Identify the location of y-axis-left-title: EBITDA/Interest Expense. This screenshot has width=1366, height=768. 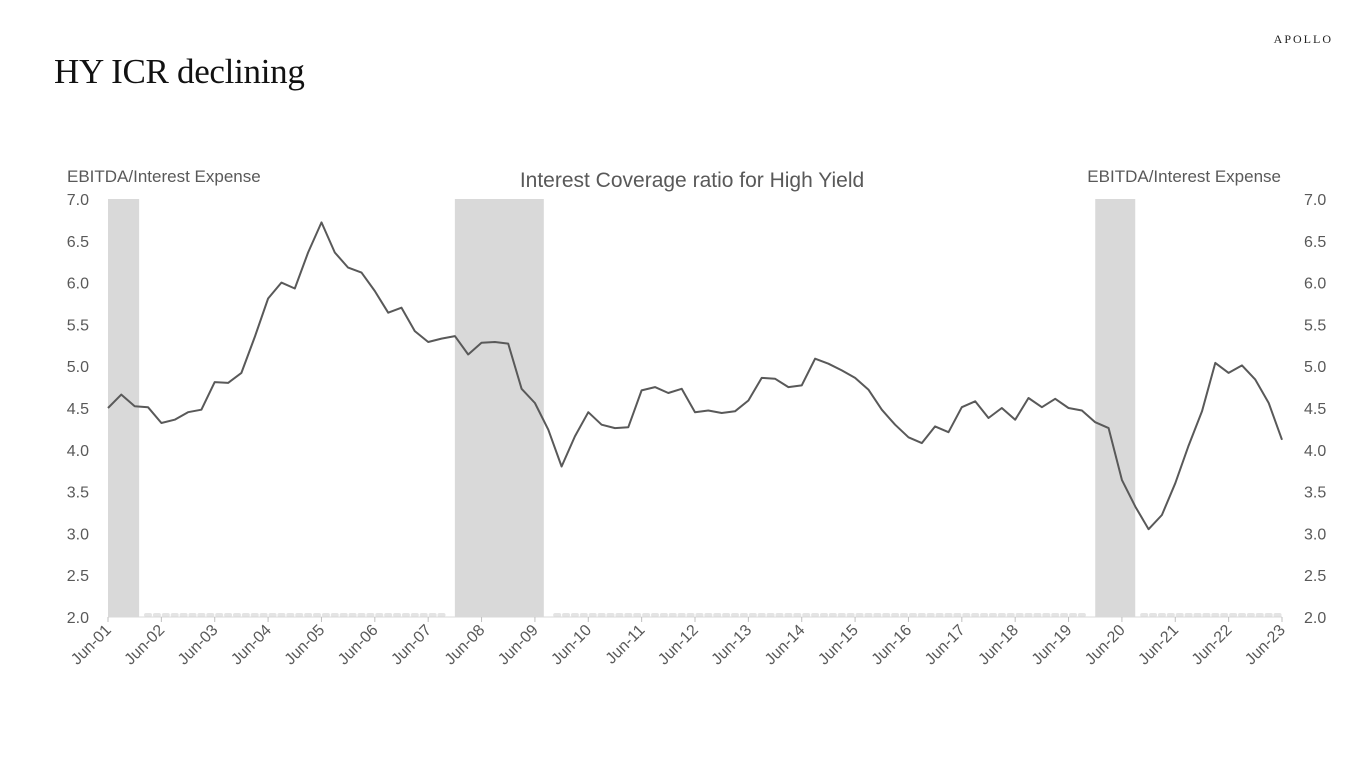
(164, 176).